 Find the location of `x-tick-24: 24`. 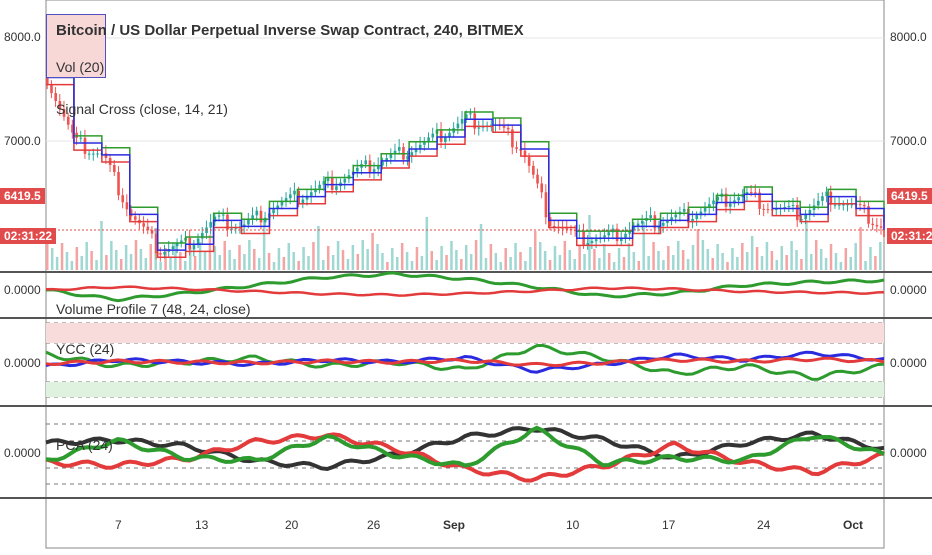

x-tick-24: 24 is located at coordinates (764, 525).